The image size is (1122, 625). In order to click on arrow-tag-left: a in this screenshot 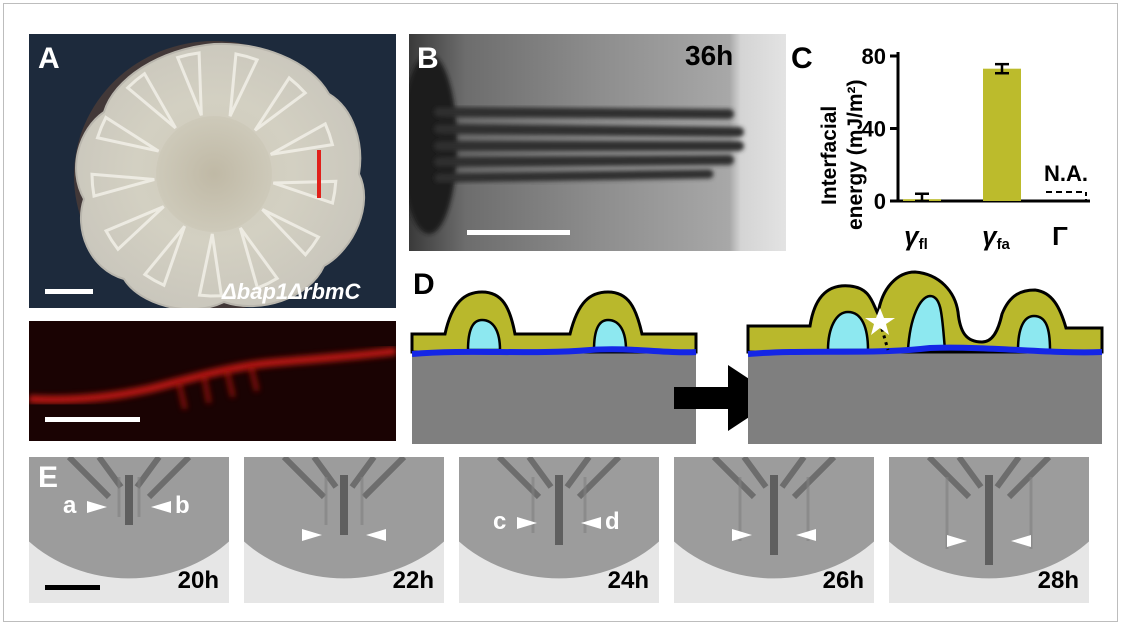, I will do `click(70, 505)`.